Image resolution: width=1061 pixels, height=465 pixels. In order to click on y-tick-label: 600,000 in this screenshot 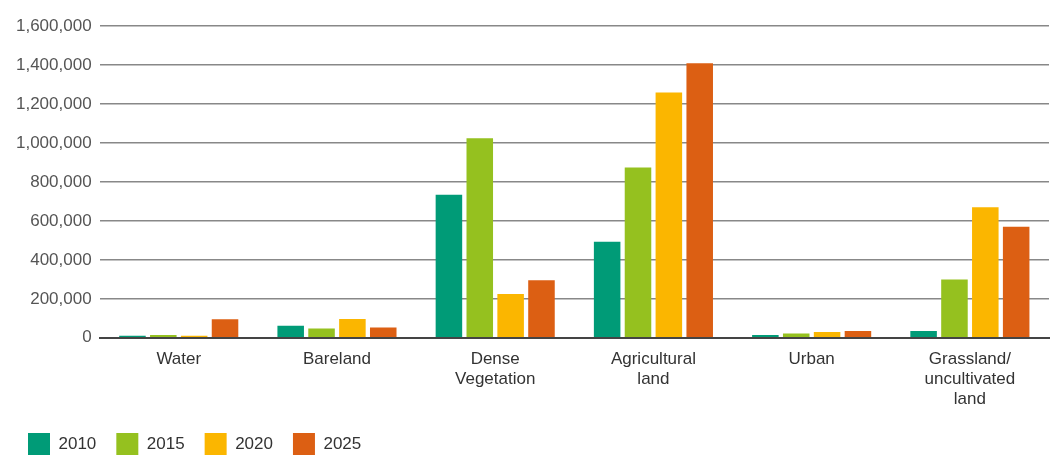, I will do `click(61, 220)`.